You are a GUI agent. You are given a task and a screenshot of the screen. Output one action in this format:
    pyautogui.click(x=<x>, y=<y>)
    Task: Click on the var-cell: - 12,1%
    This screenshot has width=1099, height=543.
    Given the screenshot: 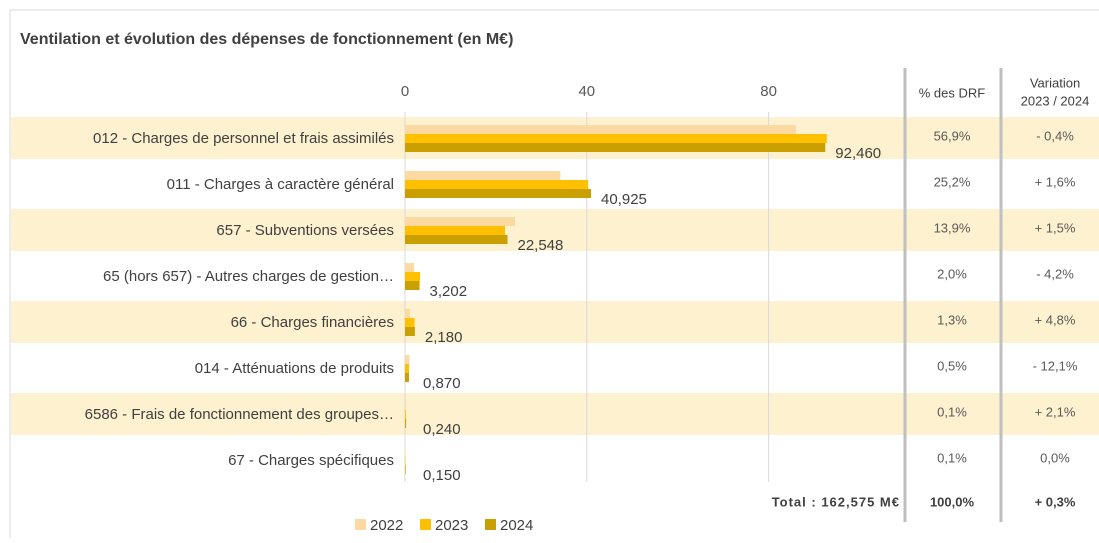 What is the action you would take?
    pyautogui.click(x=1055, y=365)
    